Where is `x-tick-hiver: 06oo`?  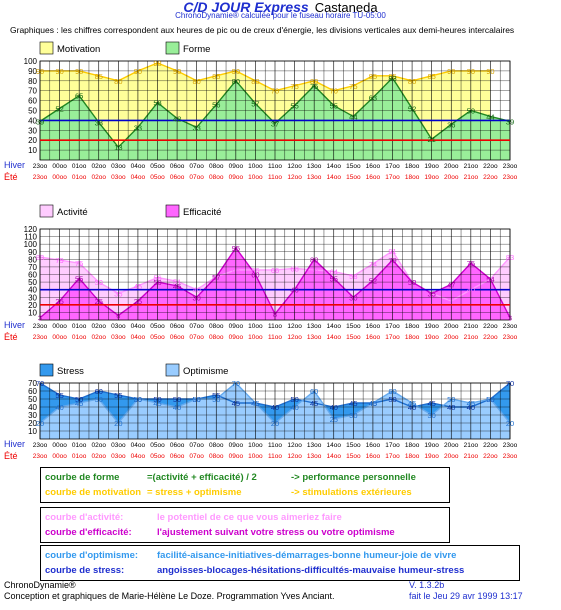
x-tick-hiver: 06oo is located at coordinates (177, 166).